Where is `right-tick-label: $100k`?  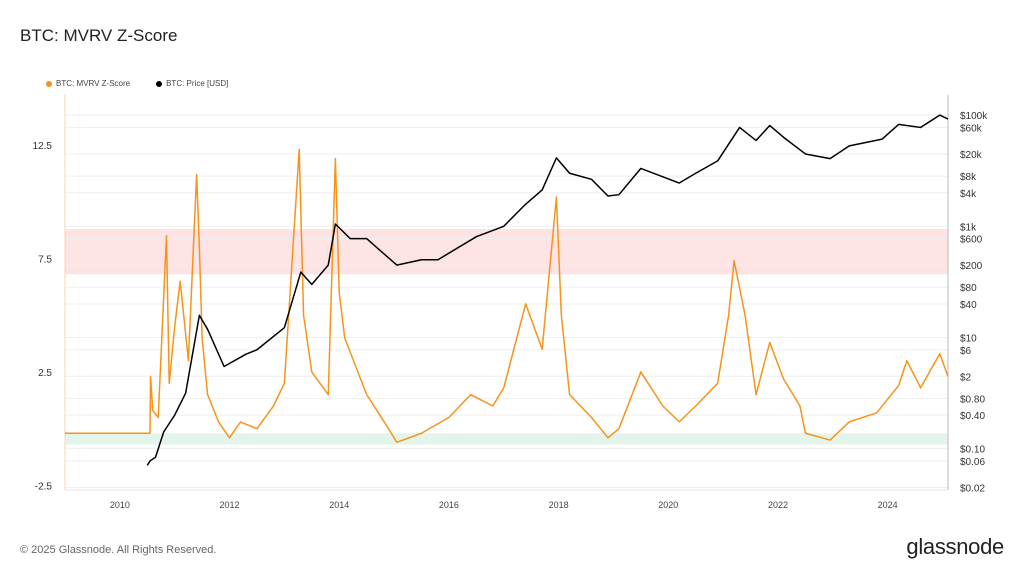
right-tick-label: $100k is located at coordinates (974, 116).